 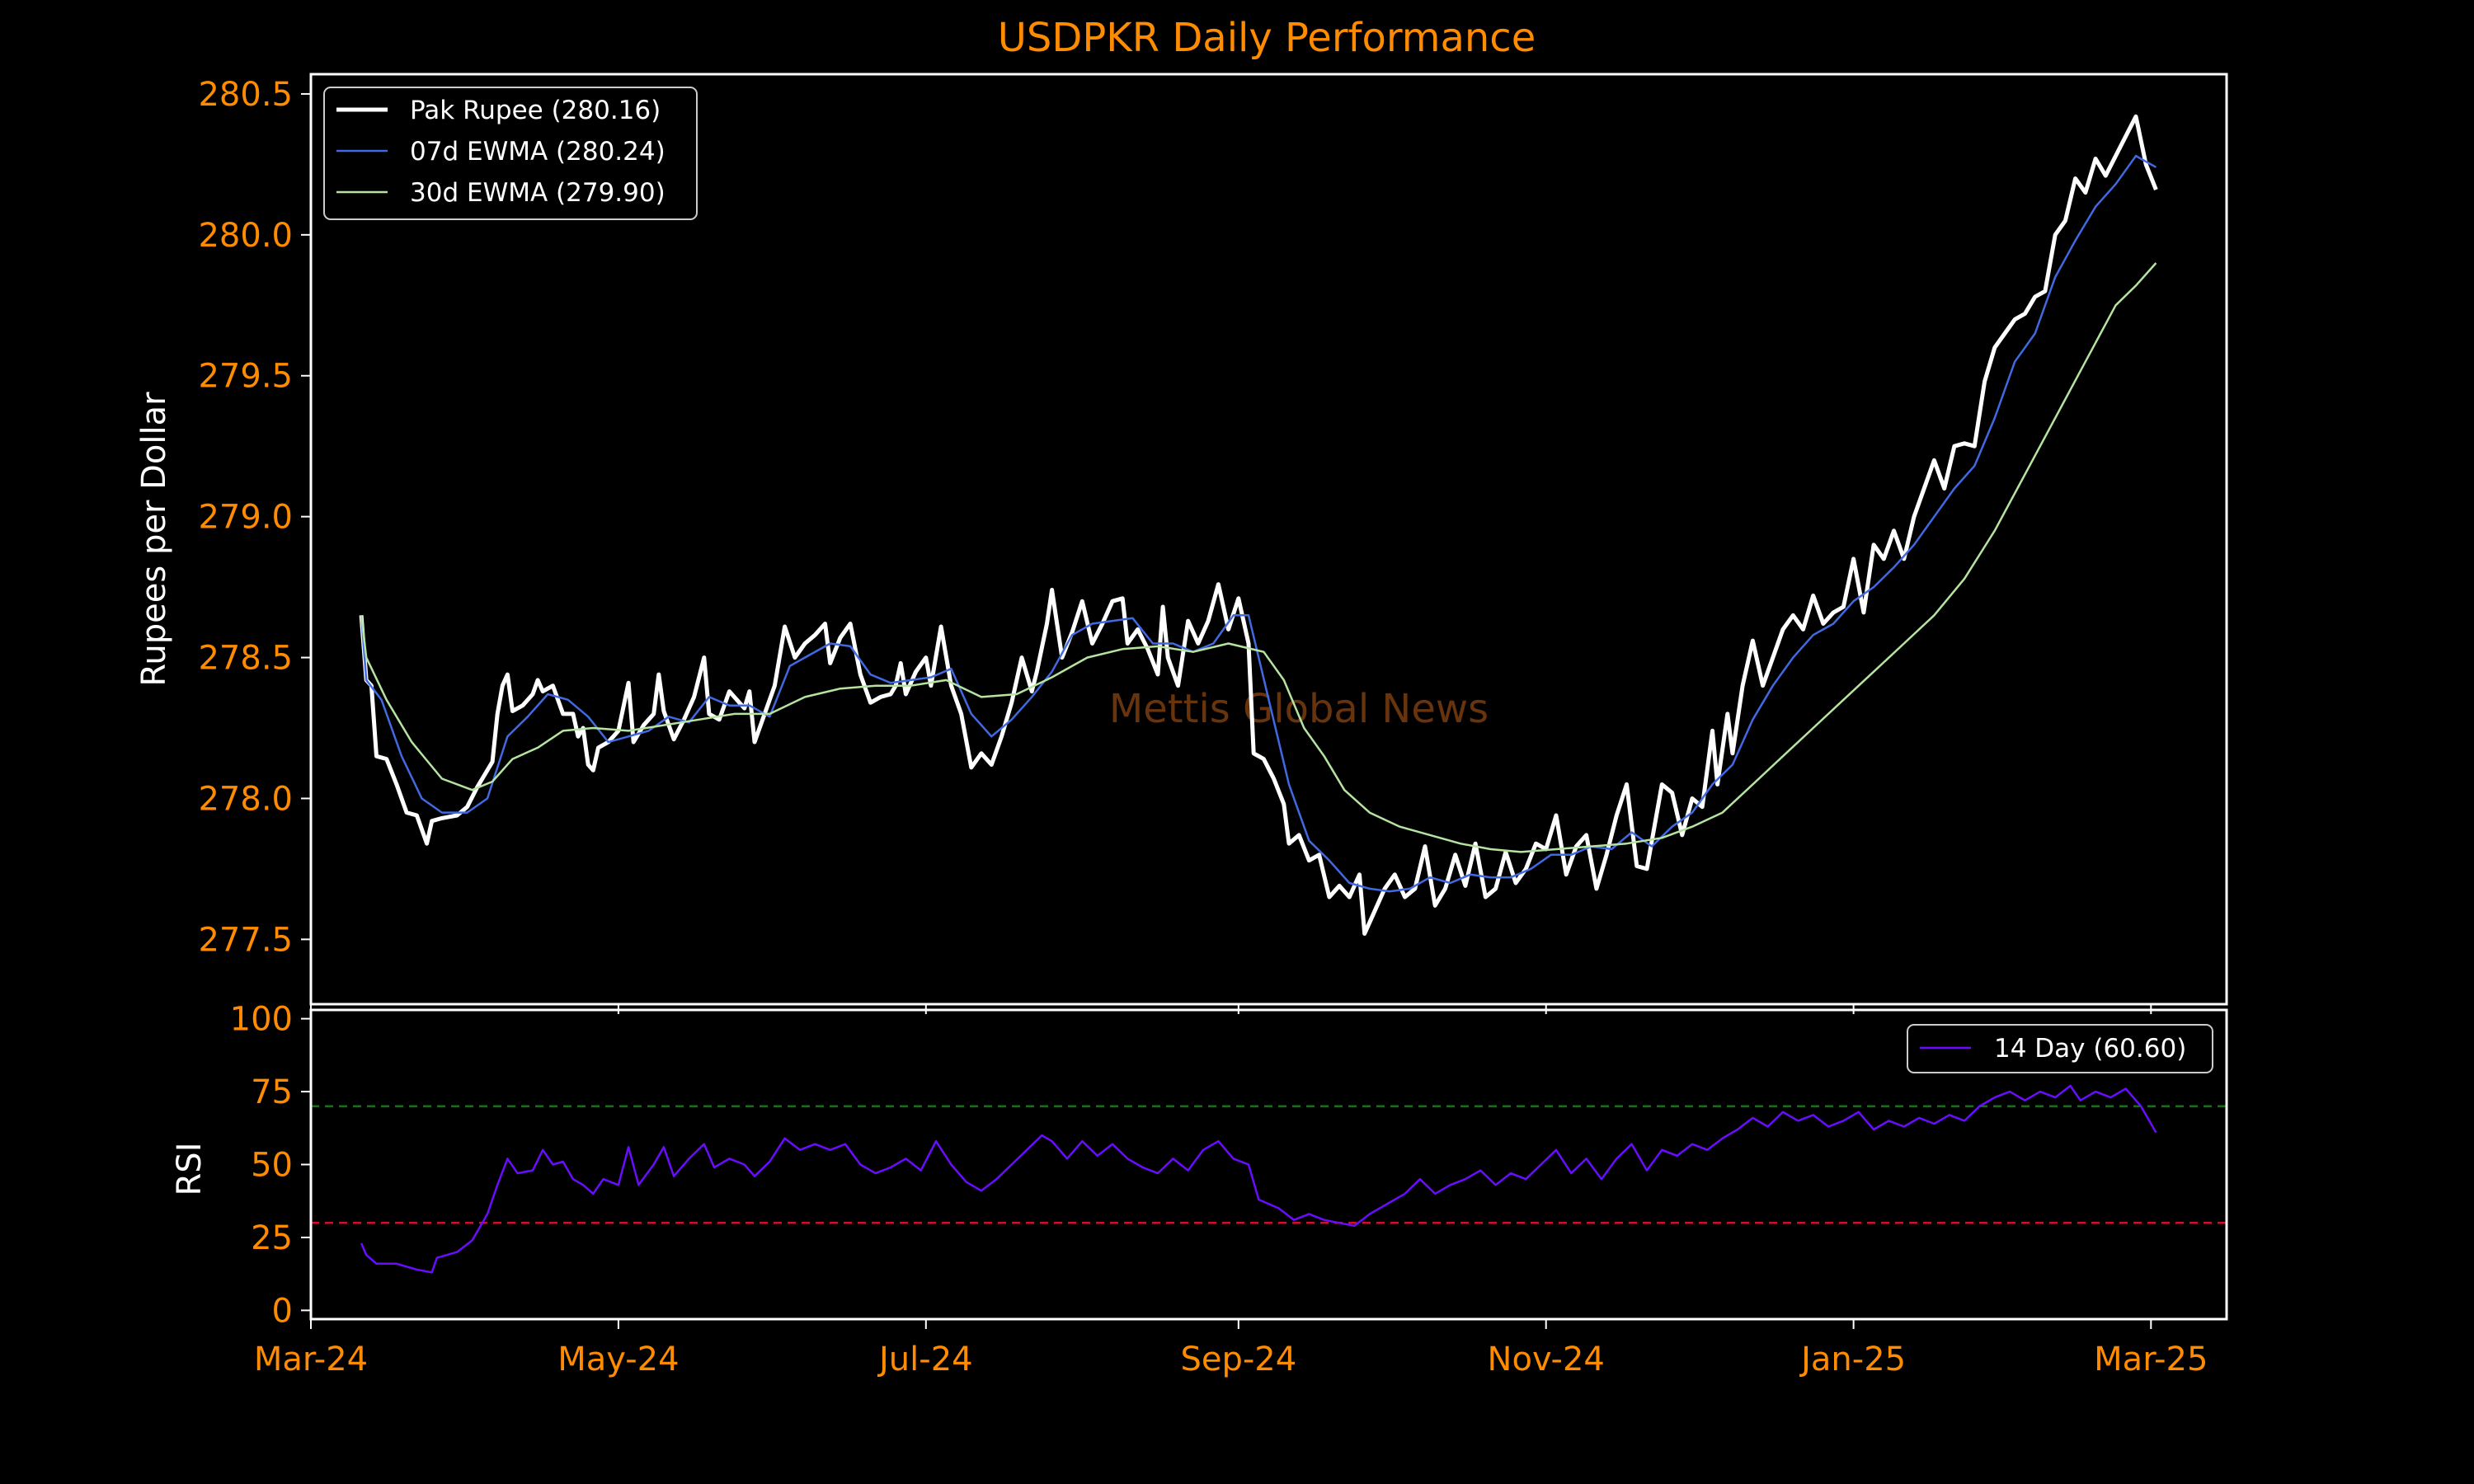 I want to click on x-tick-label: Sep-24, so click(x=1238, y=1359).